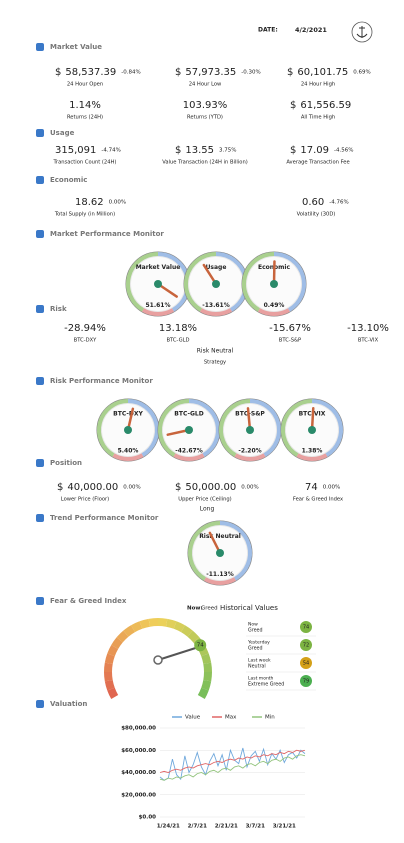  I want to click on metric-value: 1.14%, so click(85, 105).